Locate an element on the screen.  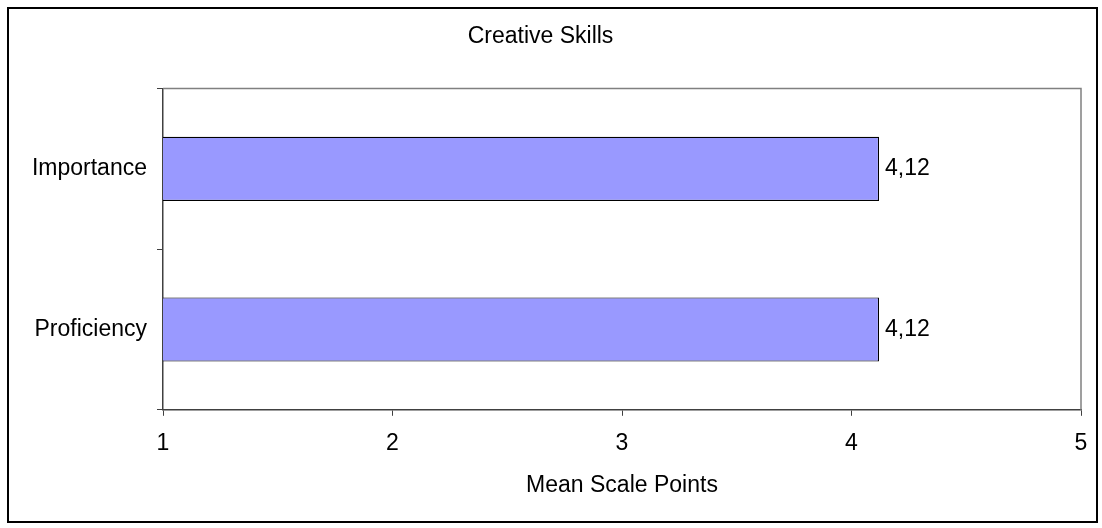
chart-title: Creative Skills is located at coordinates (540, 35).